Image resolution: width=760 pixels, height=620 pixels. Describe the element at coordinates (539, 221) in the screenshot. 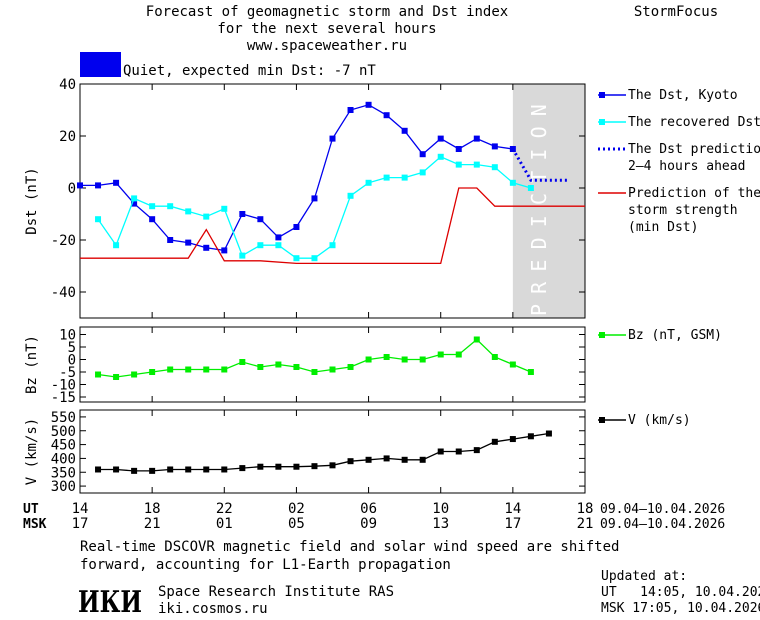

I see `prediction-letter: I` at that location.